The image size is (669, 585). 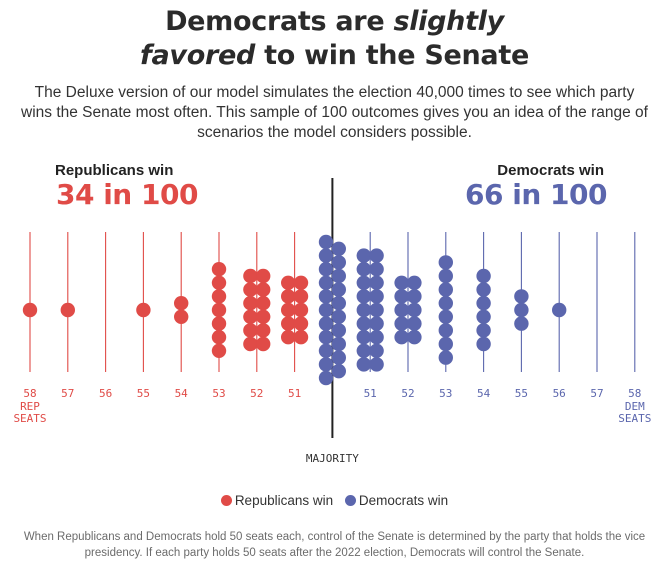 What do you see at coordinates (276, 500) in the screenshot?
I see `legend-item-rep: Republicans win` at bounding box center [276, 500].